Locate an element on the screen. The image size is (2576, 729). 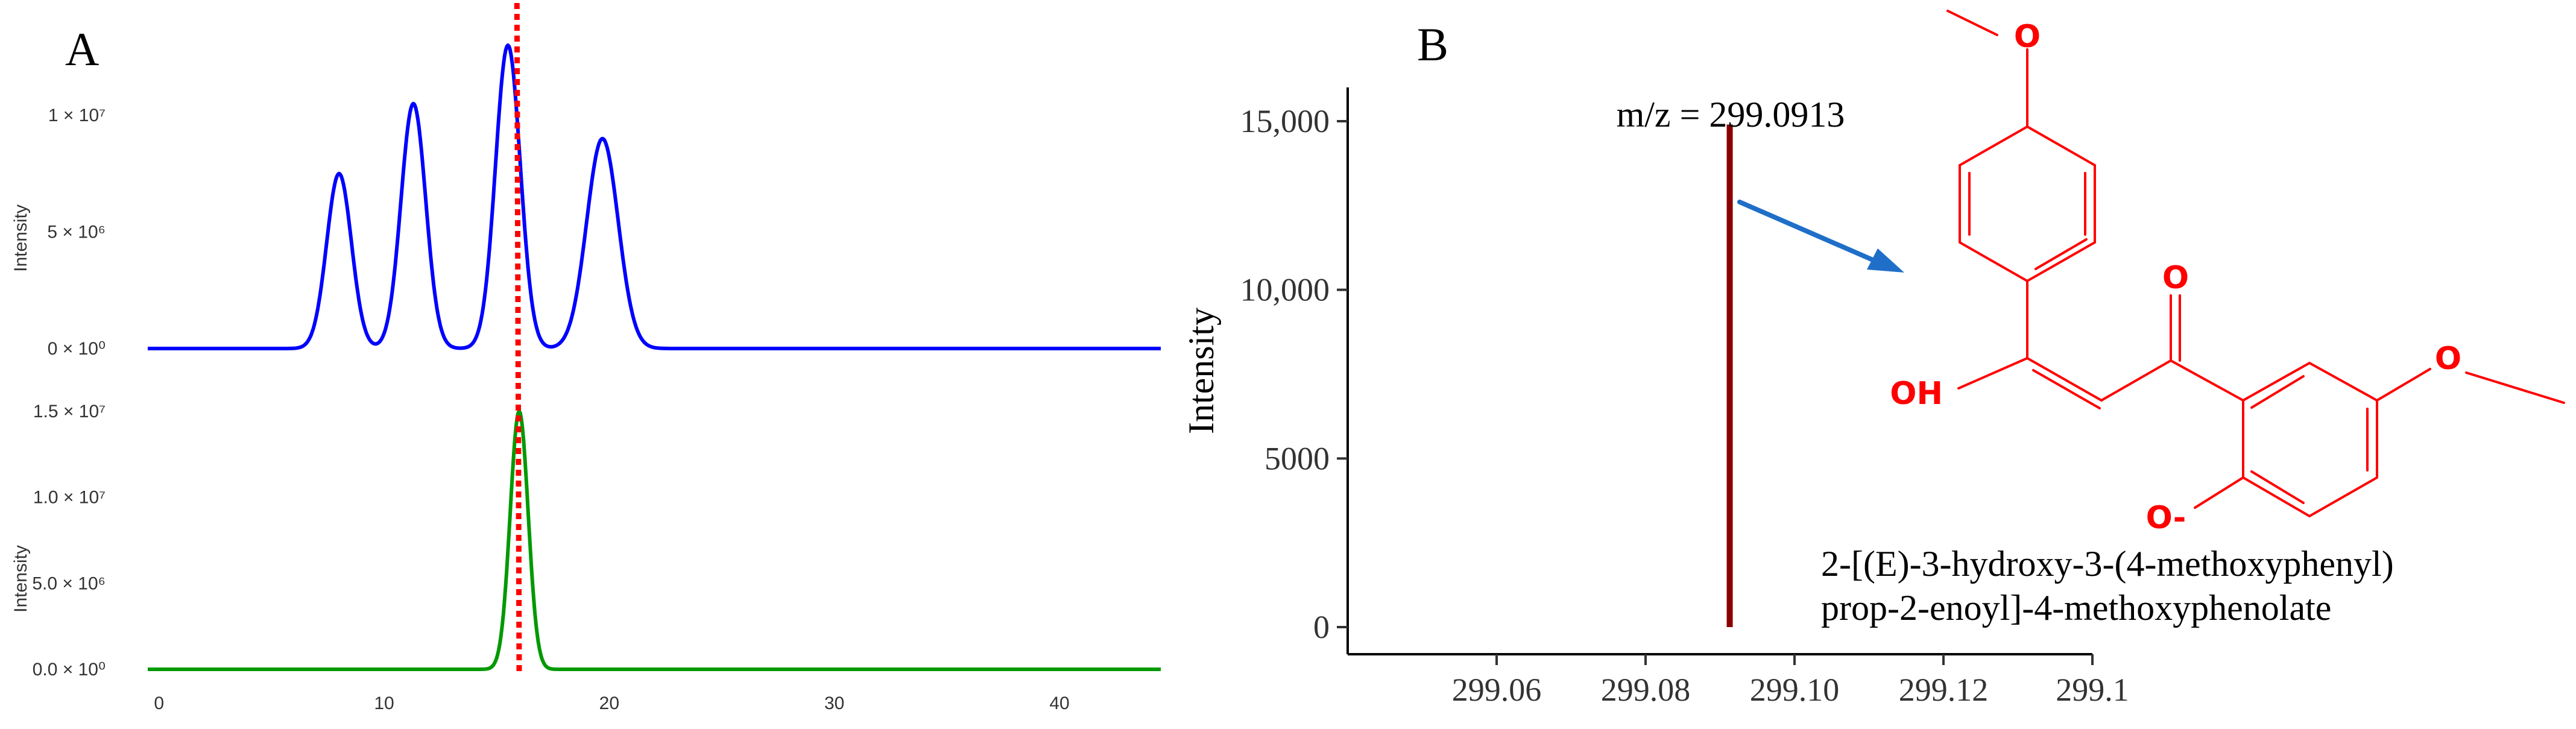
spectrum-y-tick-label-0: 0 is located at coordinates (1321, 627).